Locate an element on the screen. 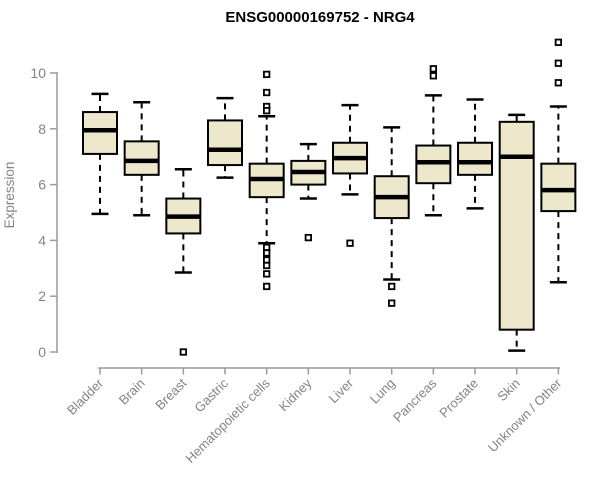 The width and height of the screenshot is (600, 500). box-kidney is located at coordinates (308, 192).